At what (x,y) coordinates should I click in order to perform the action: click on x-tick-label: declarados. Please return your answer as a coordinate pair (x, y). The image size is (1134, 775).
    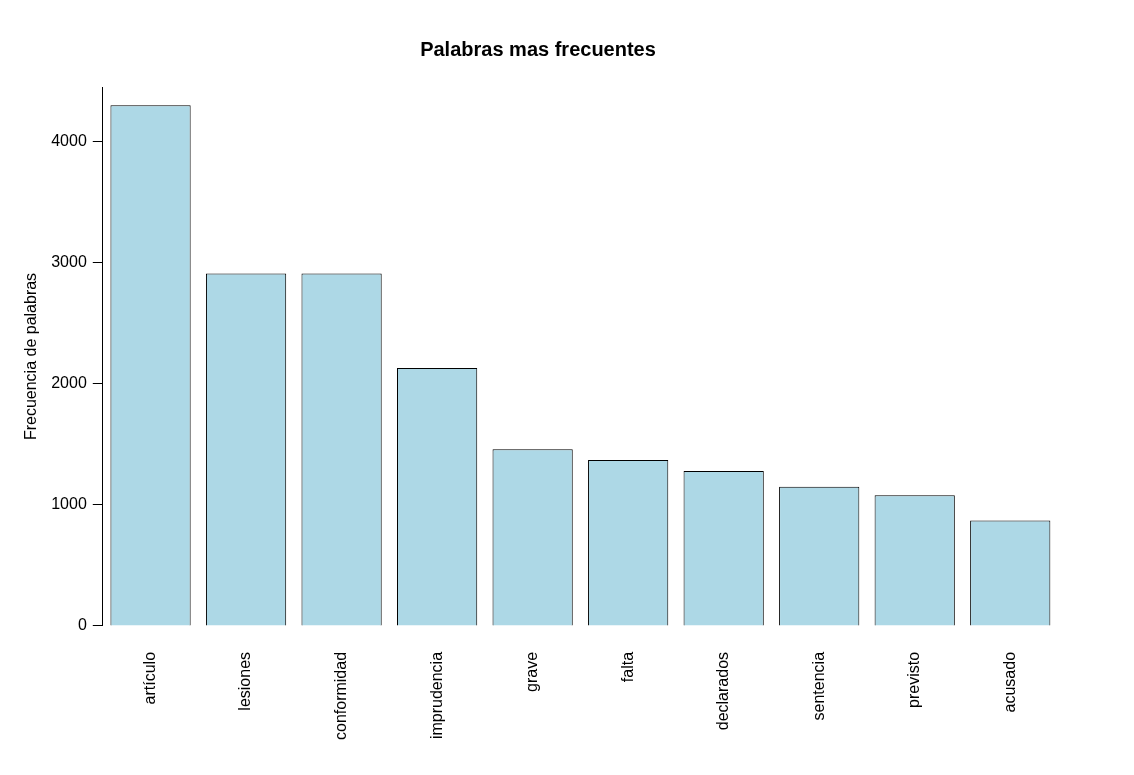
    Looking at the image, I should click on (723, 691).